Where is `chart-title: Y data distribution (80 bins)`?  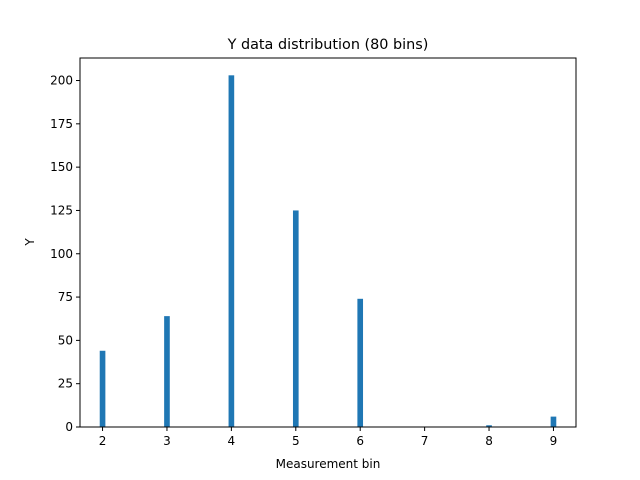
chart-title: Y data distribution (80 bins) is located at coordinates (328, 45).